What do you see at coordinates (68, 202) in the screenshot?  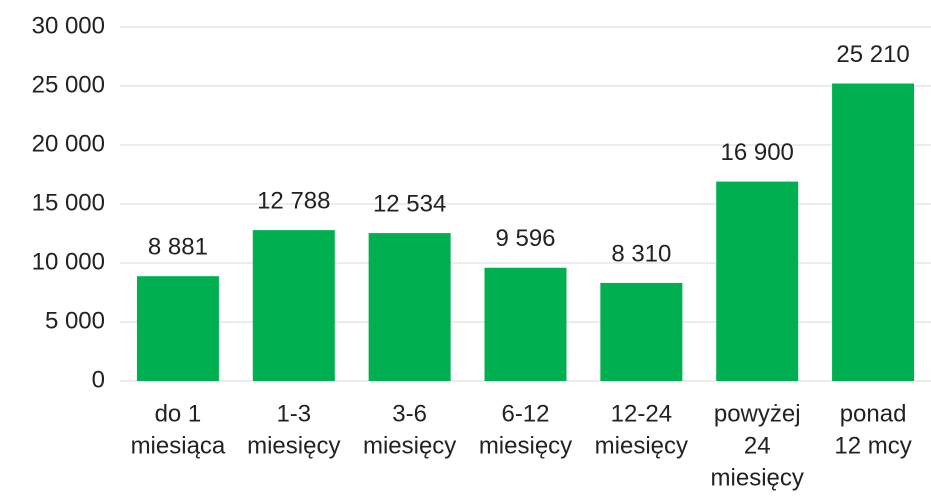 I see `y-tick-label: 15 000` at bounding box center [68, 202].